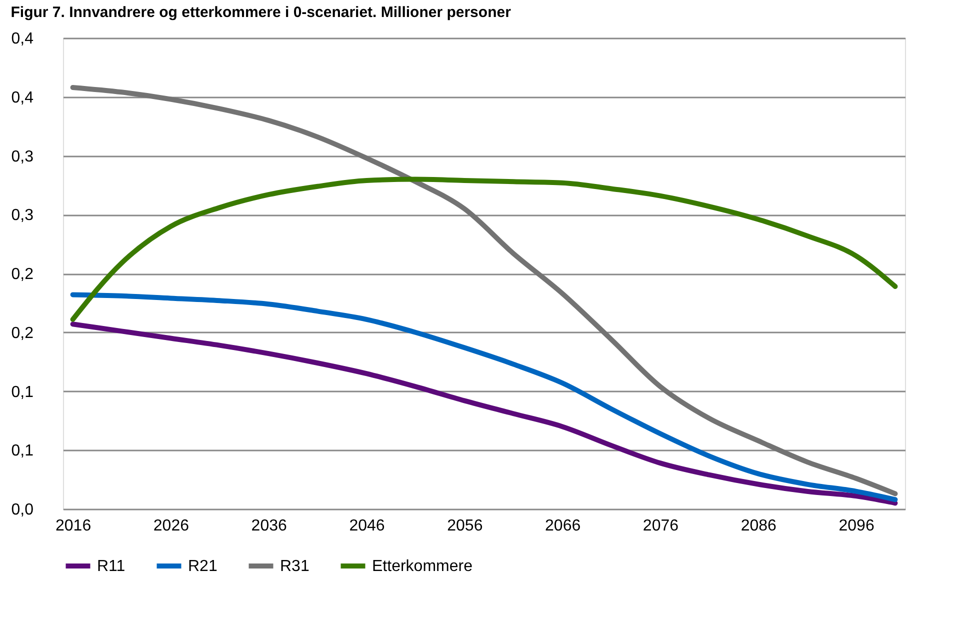  What do you see at coordinates (660, 526) in the screenshot?
I see `x-tick-label: 2076` at bounding box center [660, 526].